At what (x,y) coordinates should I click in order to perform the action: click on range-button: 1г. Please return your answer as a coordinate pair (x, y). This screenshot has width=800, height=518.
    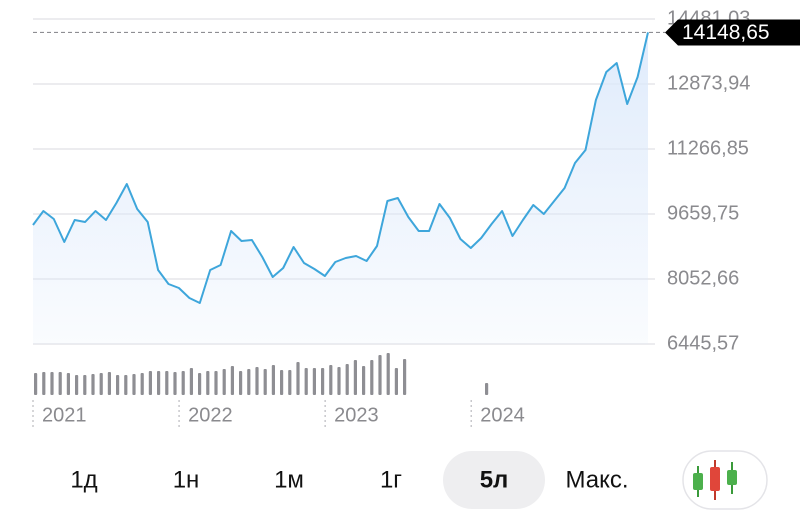
    Looking at the image, I should click on (391, 479).